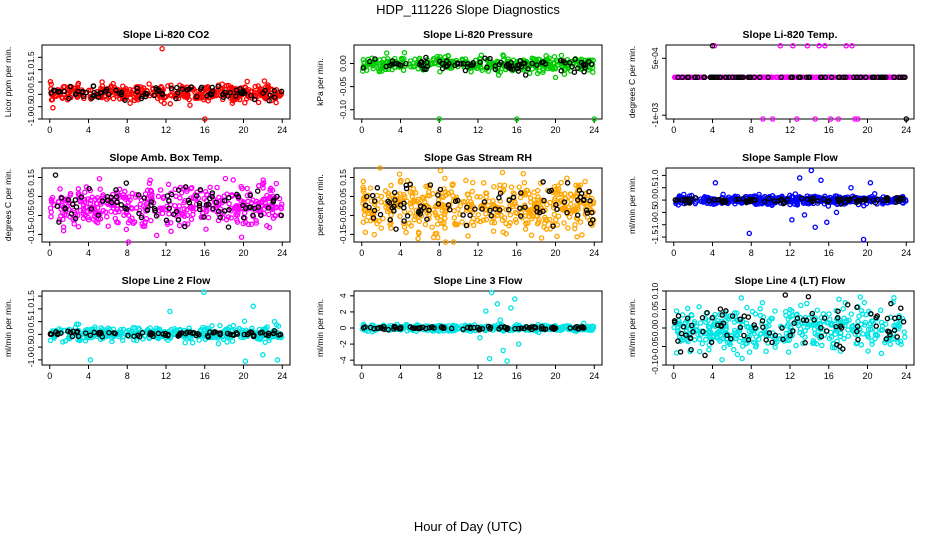 This screenshot has width=936, height=540. Describe the element at coordinates (439, 253) in the screenshot. I see `x-tick-label: 8` at that location.